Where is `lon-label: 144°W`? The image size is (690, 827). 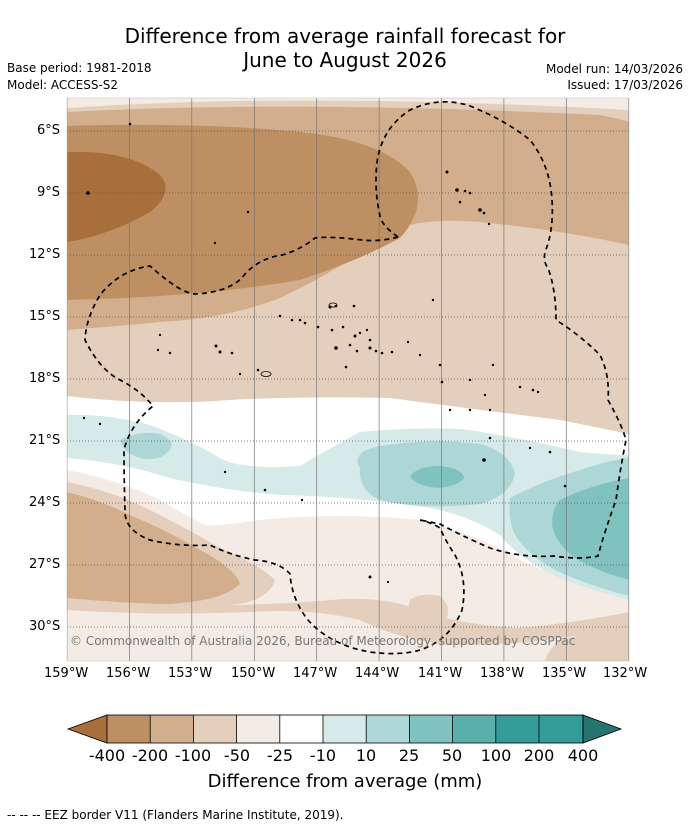 lon-label: 144°W is located at coordinates (377, 673).